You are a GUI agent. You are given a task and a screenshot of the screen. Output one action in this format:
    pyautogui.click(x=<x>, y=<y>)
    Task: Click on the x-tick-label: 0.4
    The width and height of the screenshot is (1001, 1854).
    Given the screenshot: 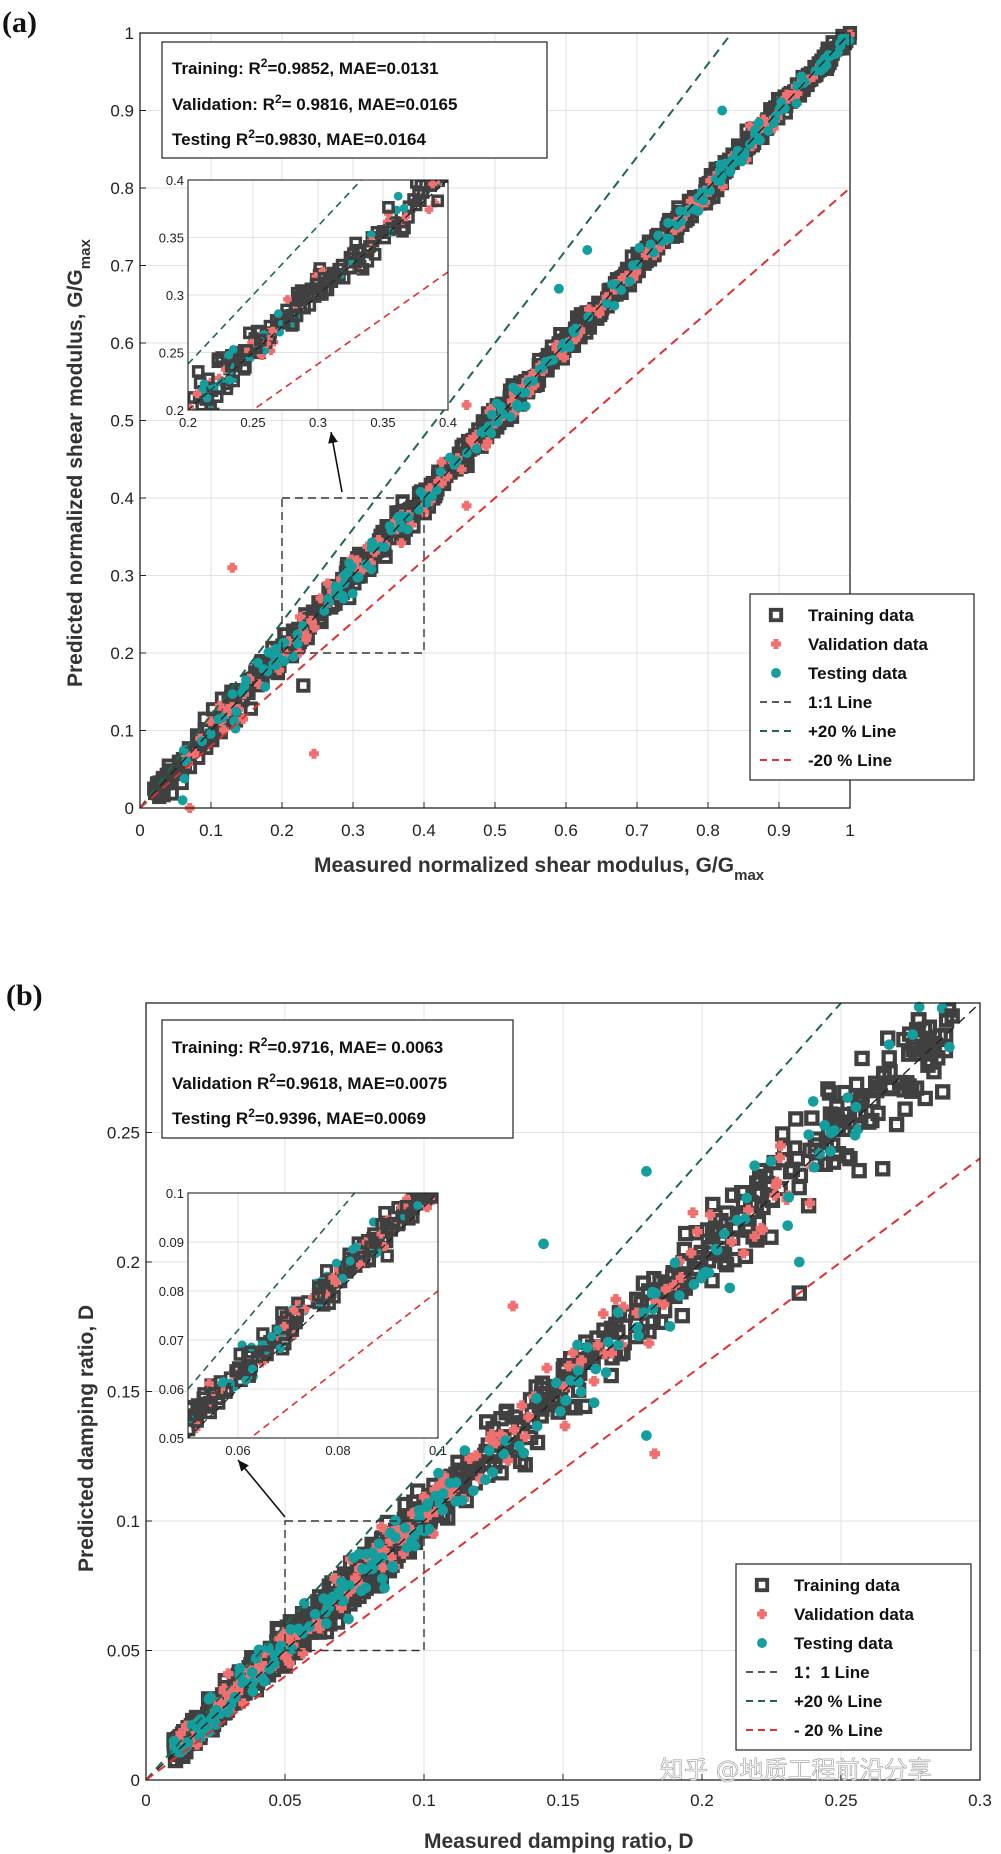 What is the action you would take?
    pyautogui.click(x=424, y=830)
    